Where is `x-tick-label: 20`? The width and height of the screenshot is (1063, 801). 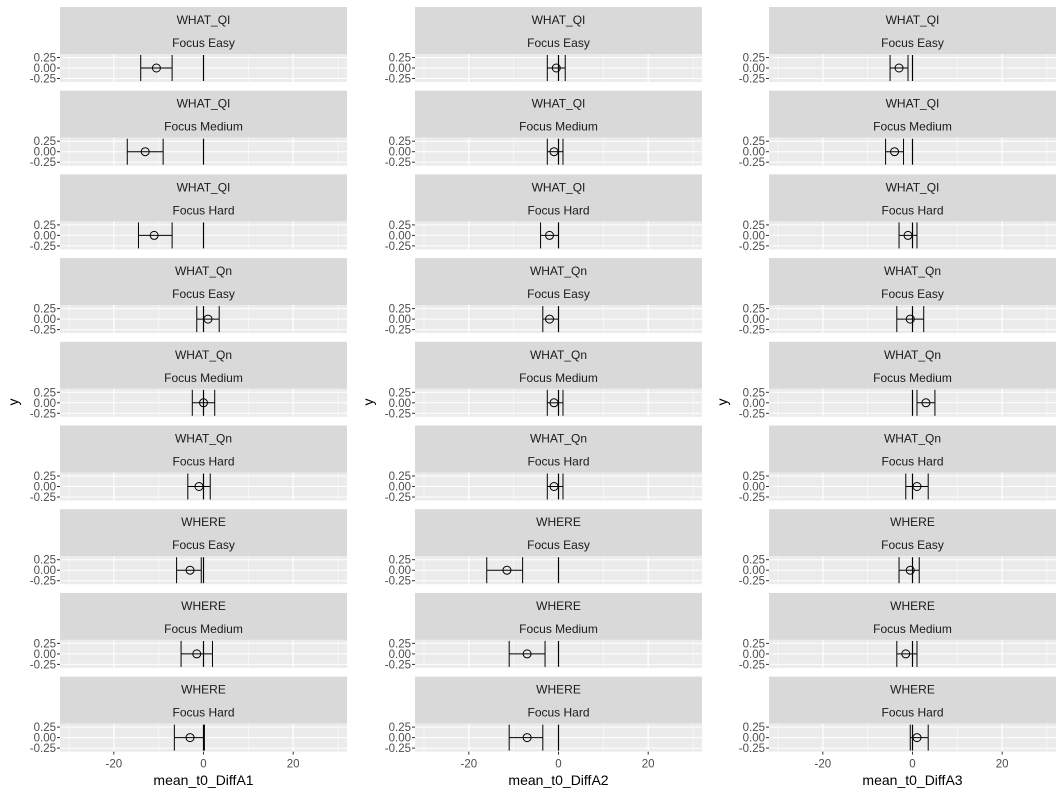 x-tick-label: 20 is located at coordinates (293, 765).